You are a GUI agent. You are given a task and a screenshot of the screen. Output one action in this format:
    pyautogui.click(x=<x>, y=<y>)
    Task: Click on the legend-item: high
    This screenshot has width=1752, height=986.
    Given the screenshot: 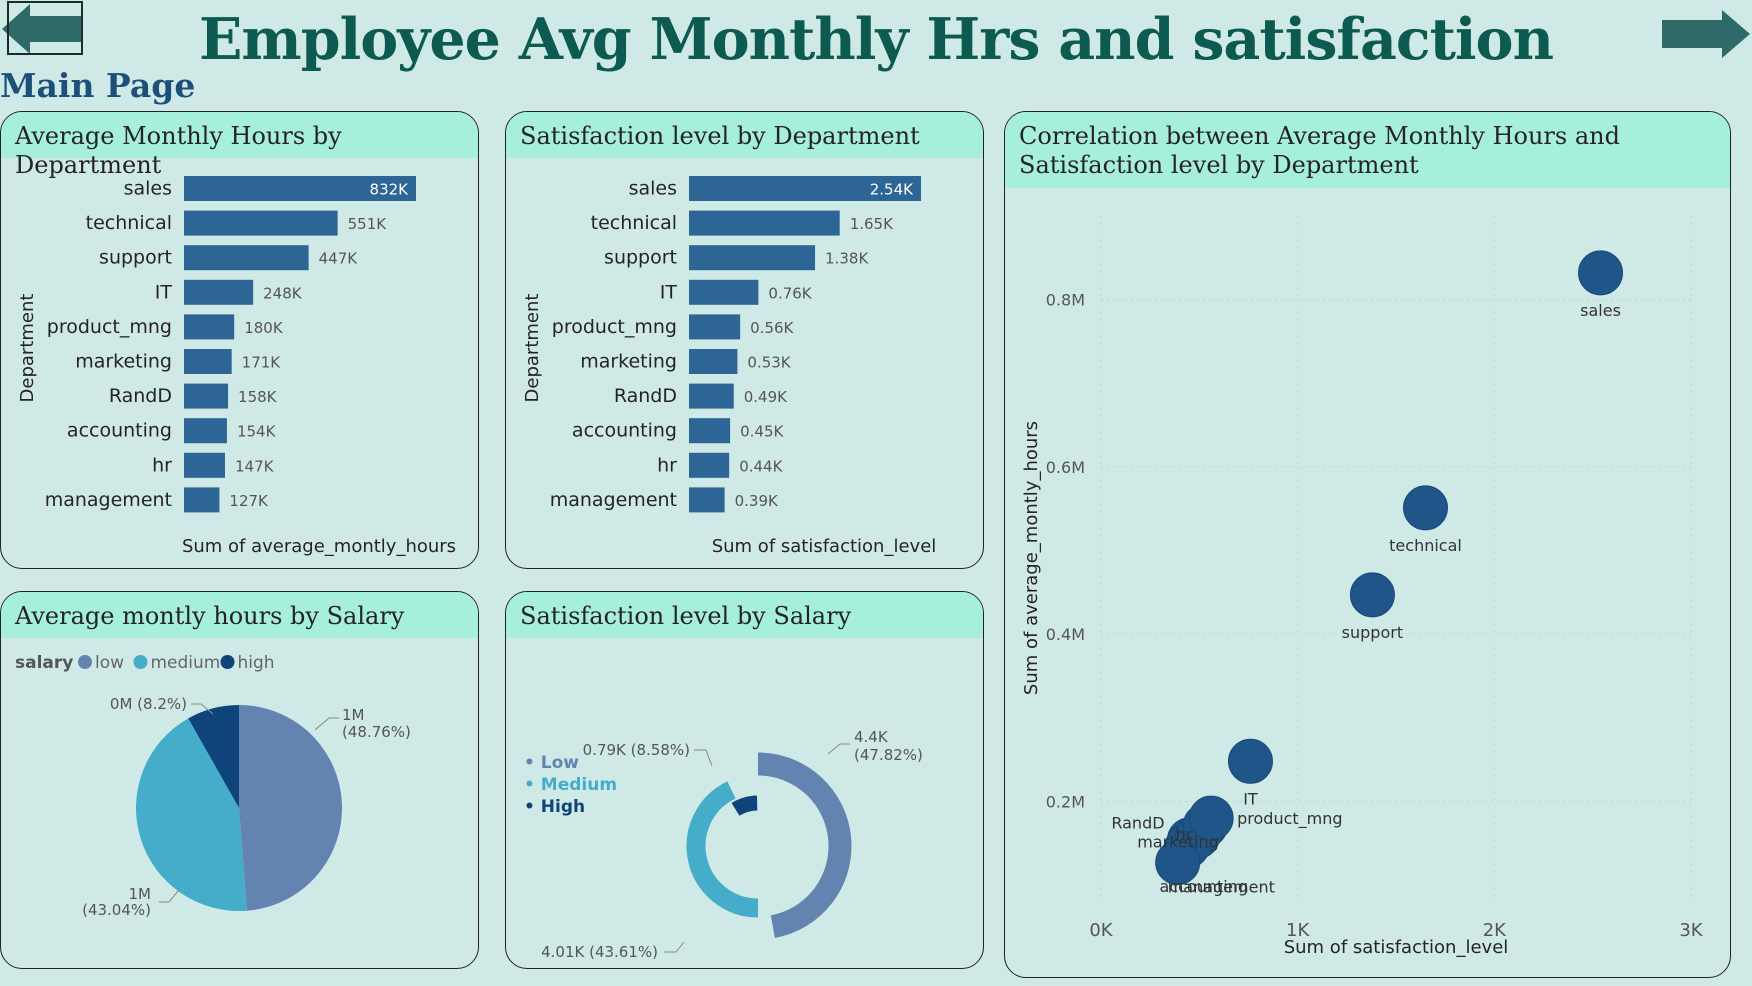 What is the action you would take?
    pyautogui.click(x=256, y=663)
    